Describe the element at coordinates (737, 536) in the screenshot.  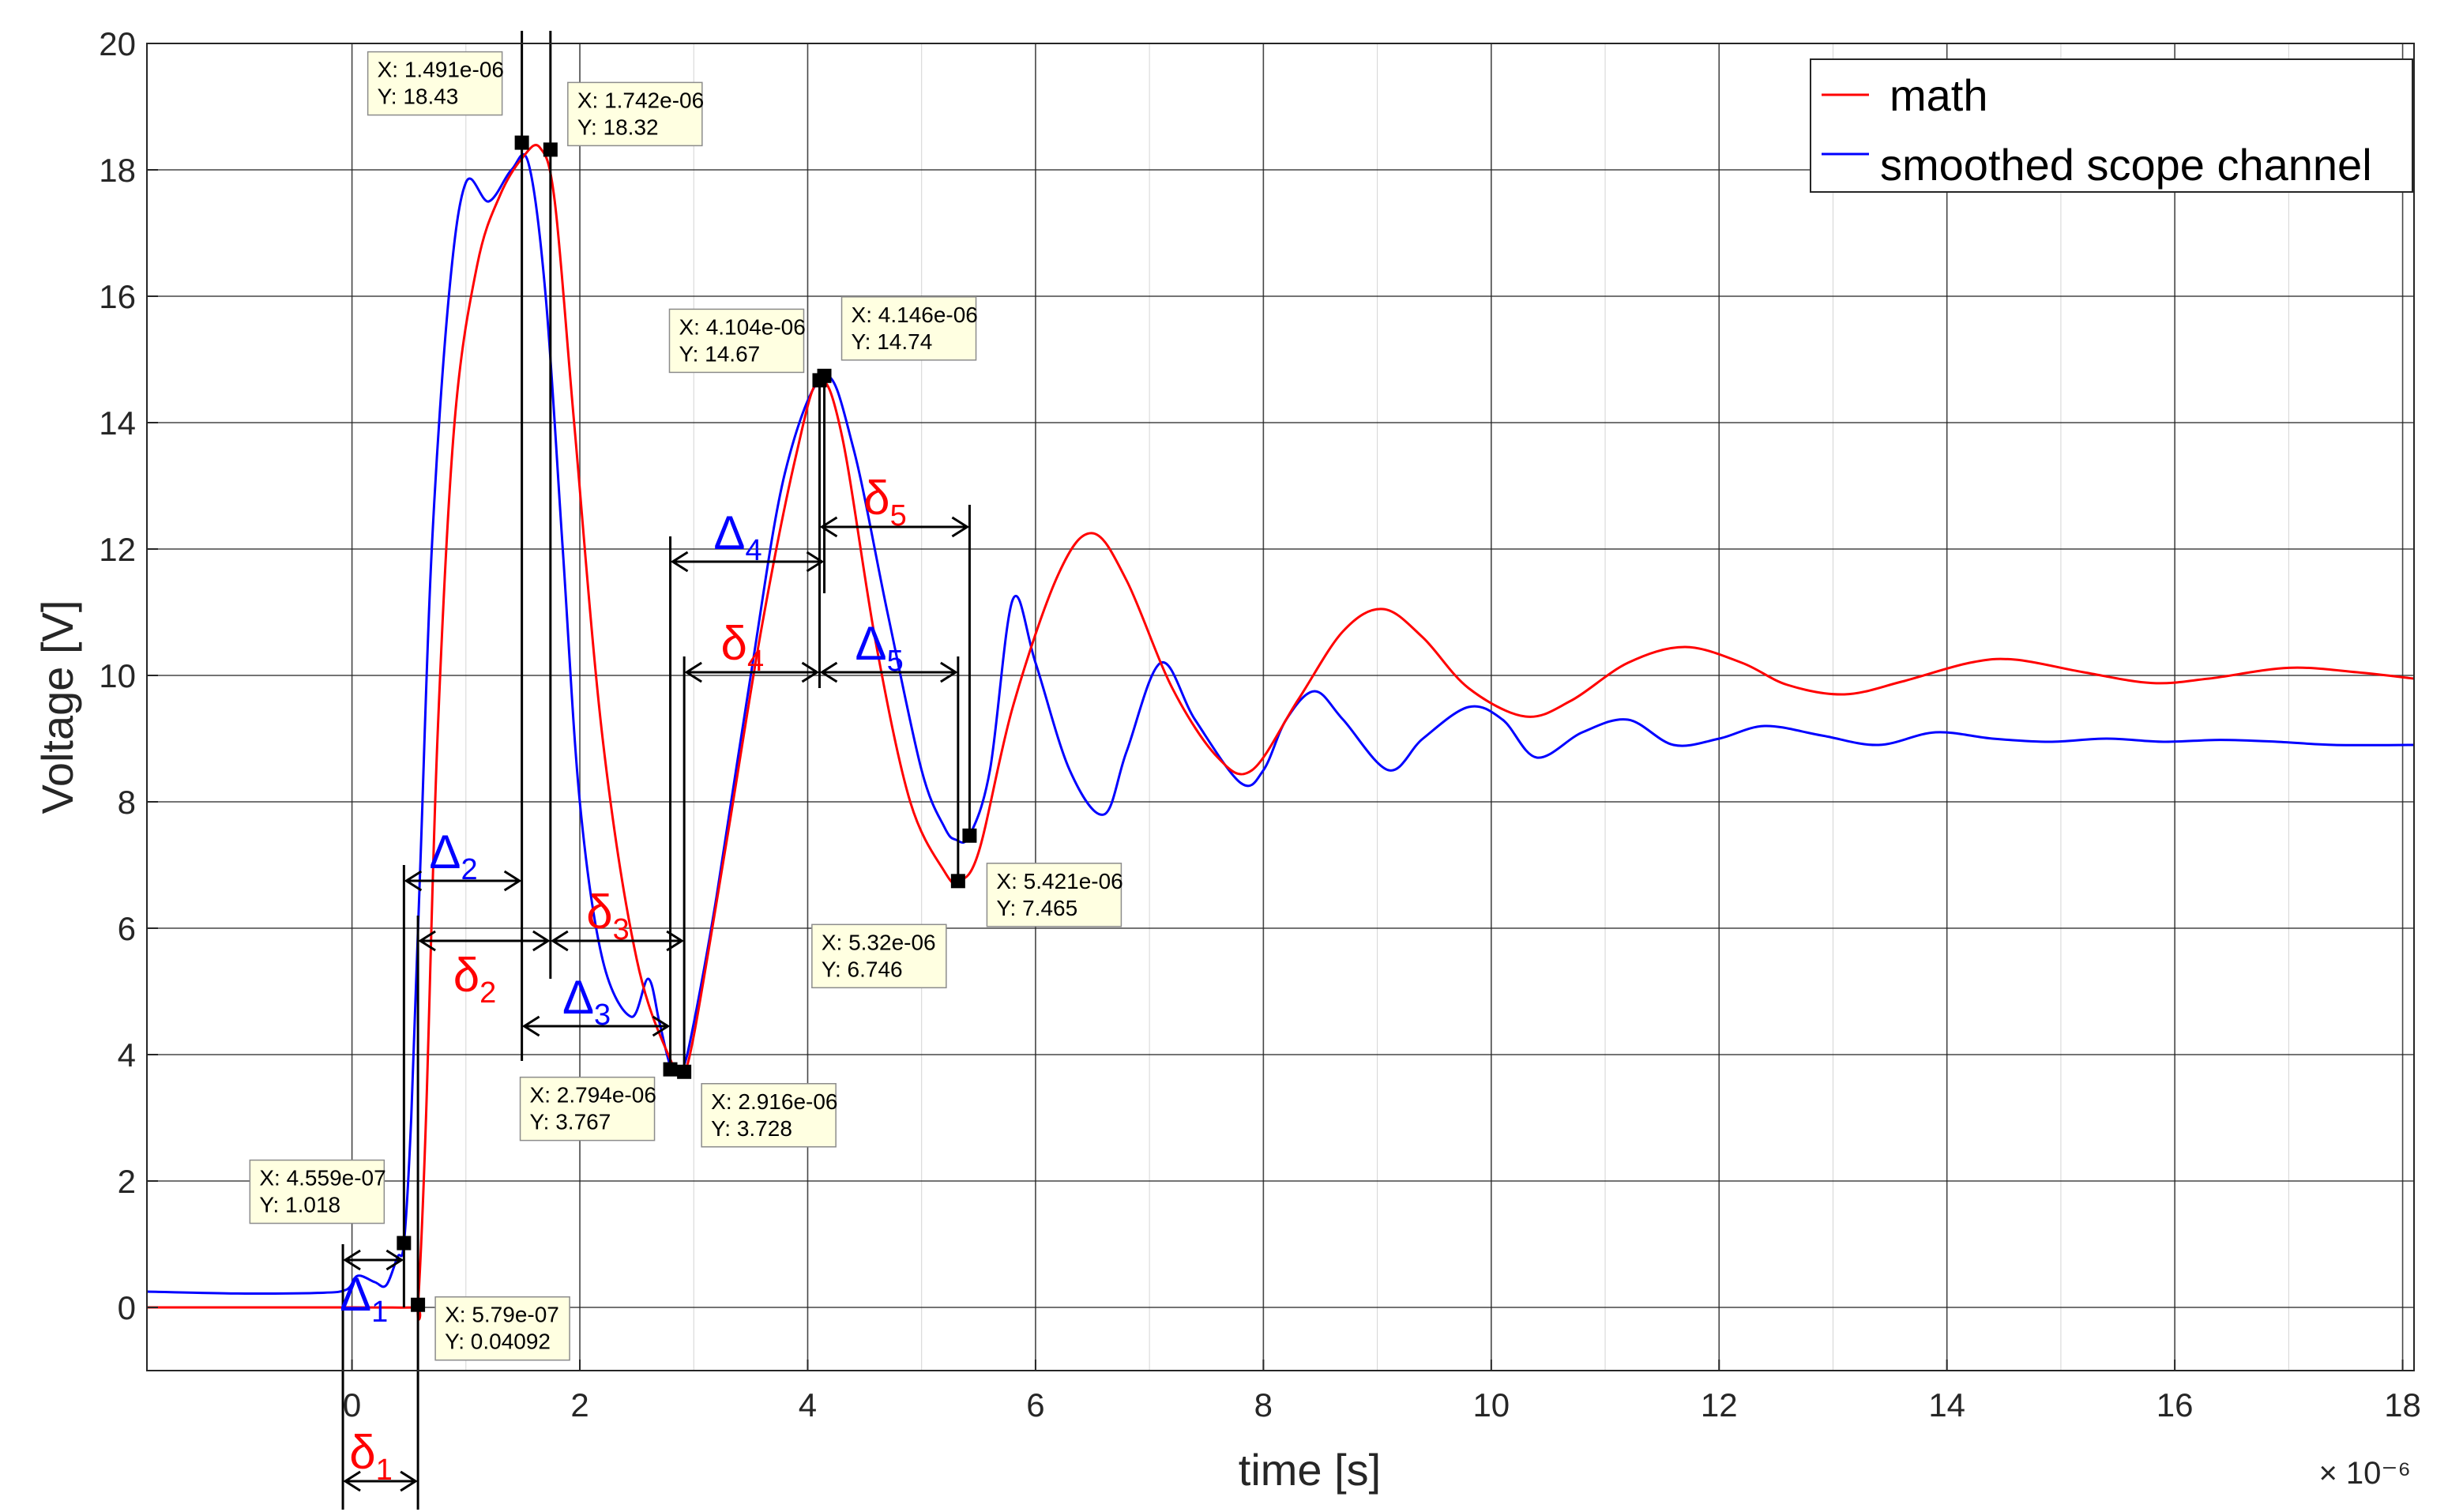
I see `annotation-label: Δ4` at that location.